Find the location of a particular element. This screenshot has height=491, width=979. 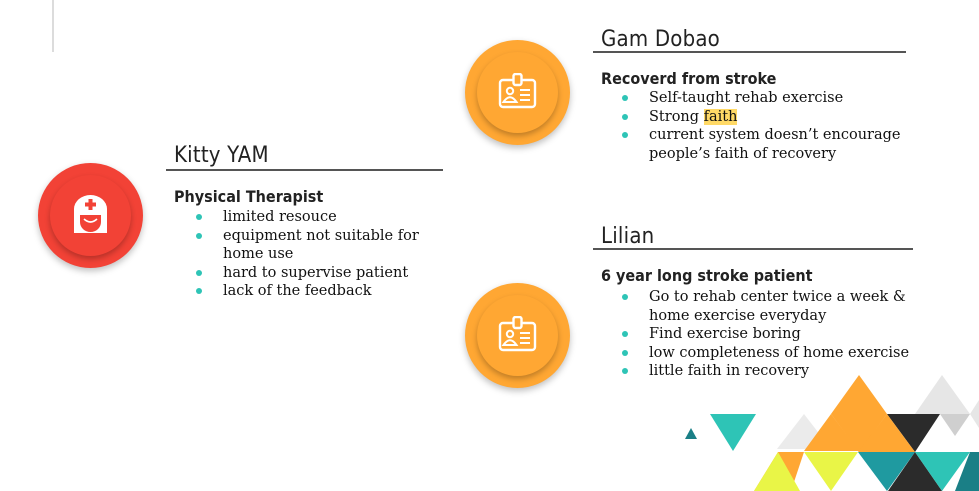

kitty-name-rule is located at coordinates (304, 170).